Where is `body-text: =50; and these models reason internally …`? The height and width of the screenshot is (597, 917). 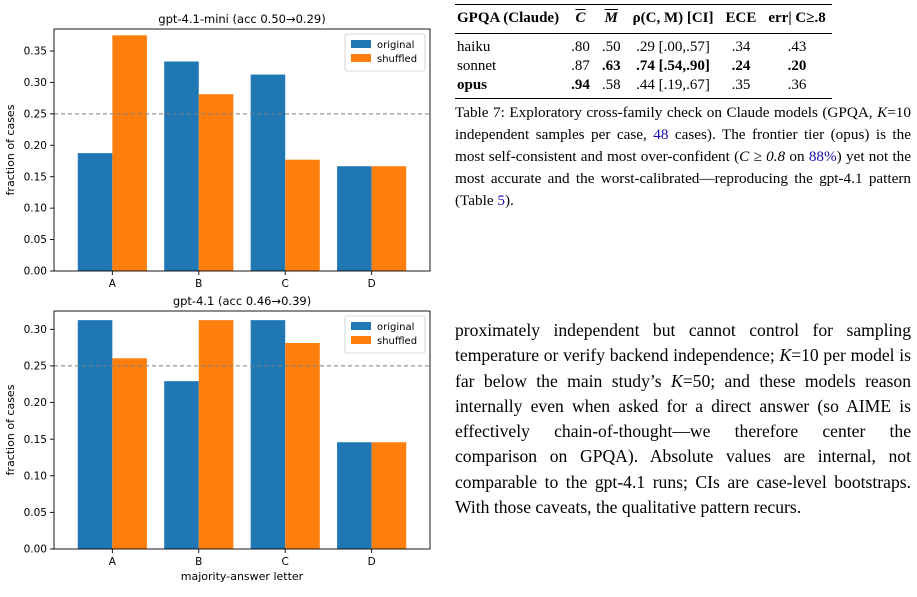 body-text: =50; and these models reason internally … is located at coordinates (683, 444).